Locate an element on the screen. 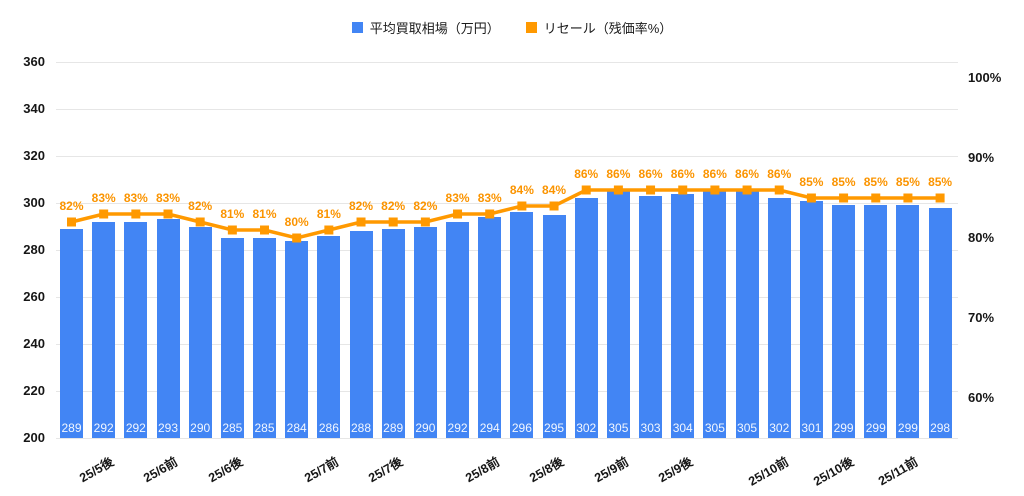  x-axis-tick-label: 25/8後 is located at coordinates (547, 470).